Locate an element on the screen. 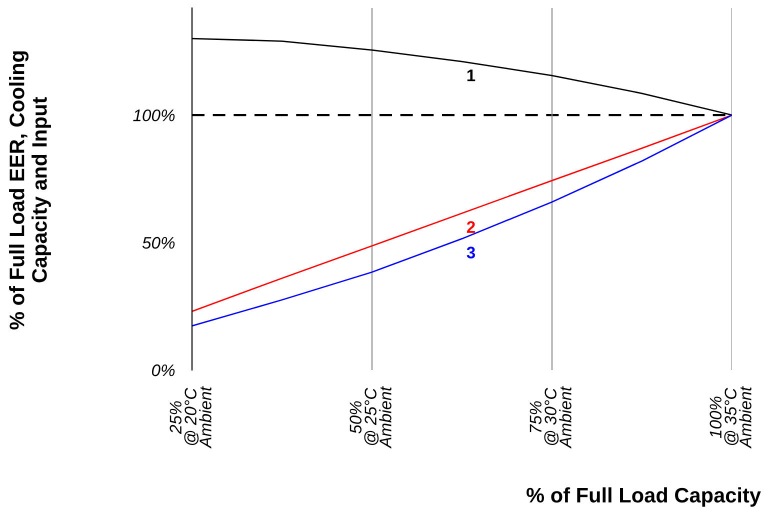 The image size is (766, 510). x-tick-label: 25% @ 20°C Ambient is located at coordinates (191, 417).